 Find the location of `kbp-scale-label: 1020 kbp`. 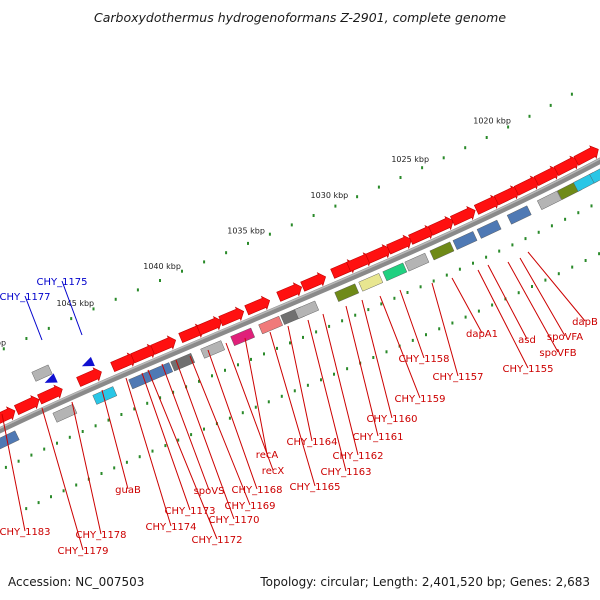

kbp-scale-label: 1020 kbp is located at coordinates (492, 121).